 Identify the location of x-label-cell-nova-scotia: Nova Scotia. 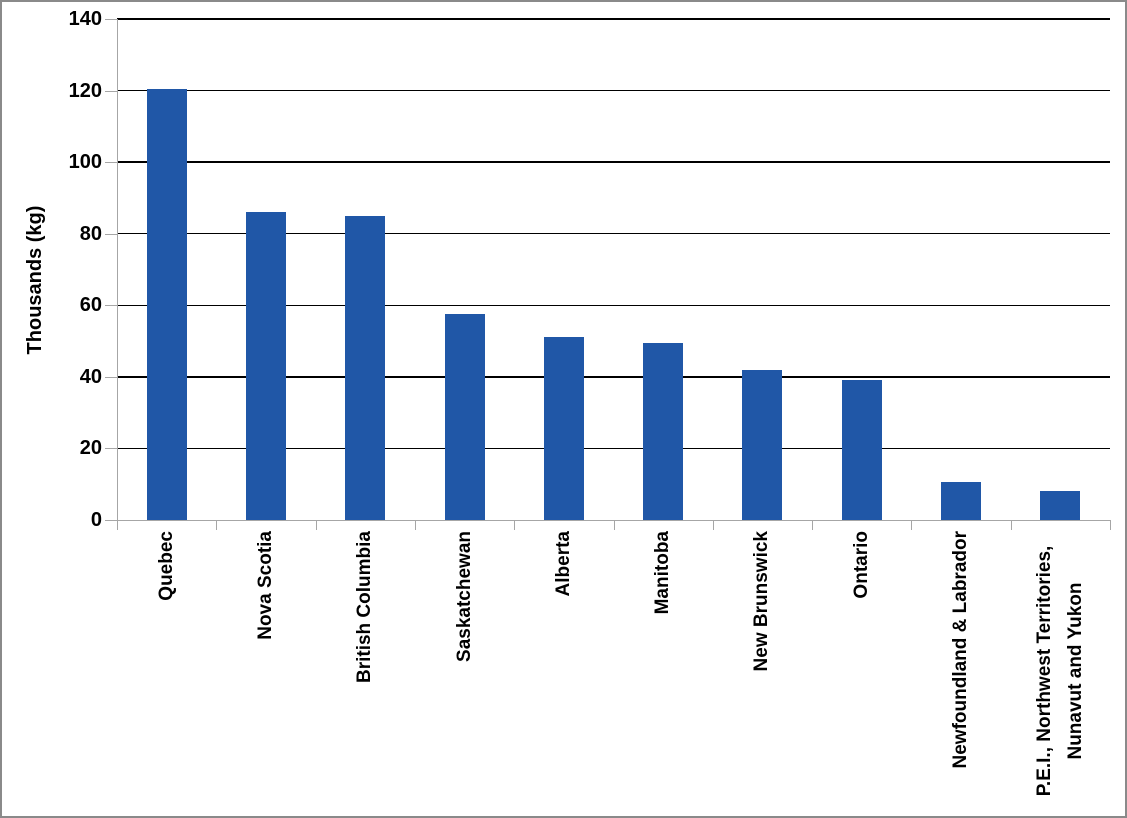
(265, 673).